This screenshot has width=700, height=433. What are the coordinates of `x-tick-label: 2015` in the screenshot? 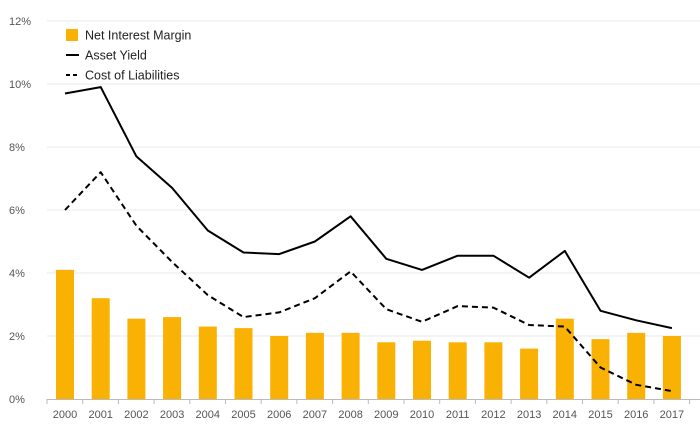 It's located at (600, 415).